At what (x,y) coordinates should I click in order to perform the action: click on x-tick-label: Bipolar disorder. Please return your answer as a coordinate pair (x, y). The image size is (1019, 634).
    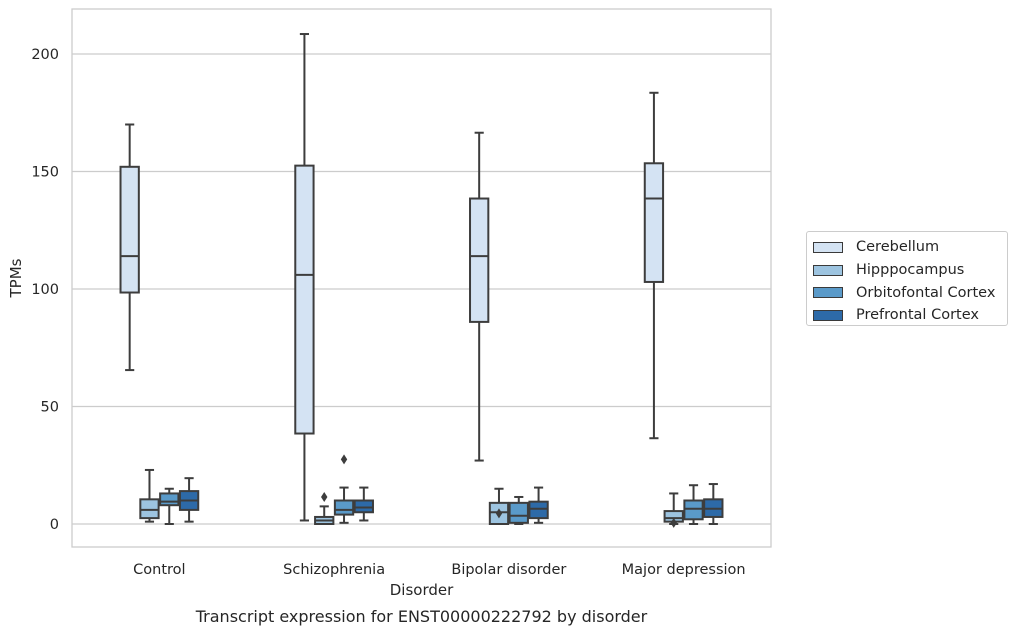
    Looking at the image, I should click on (508, 570).